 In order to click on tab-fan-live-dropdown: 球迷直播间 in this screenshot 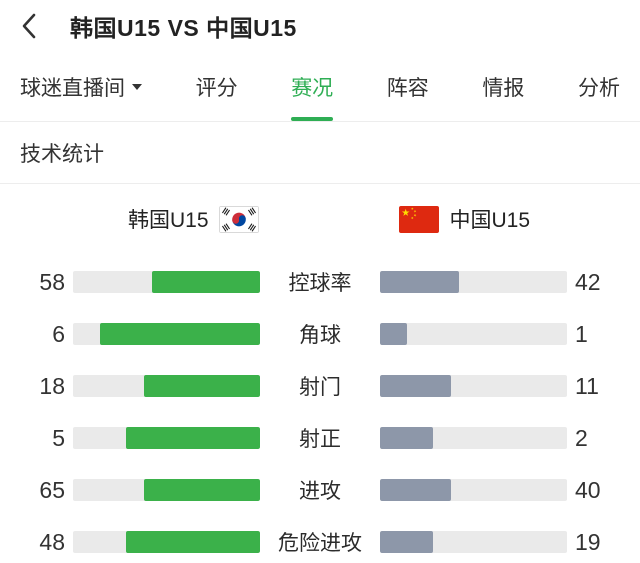, I will do `click(81, 86)`.